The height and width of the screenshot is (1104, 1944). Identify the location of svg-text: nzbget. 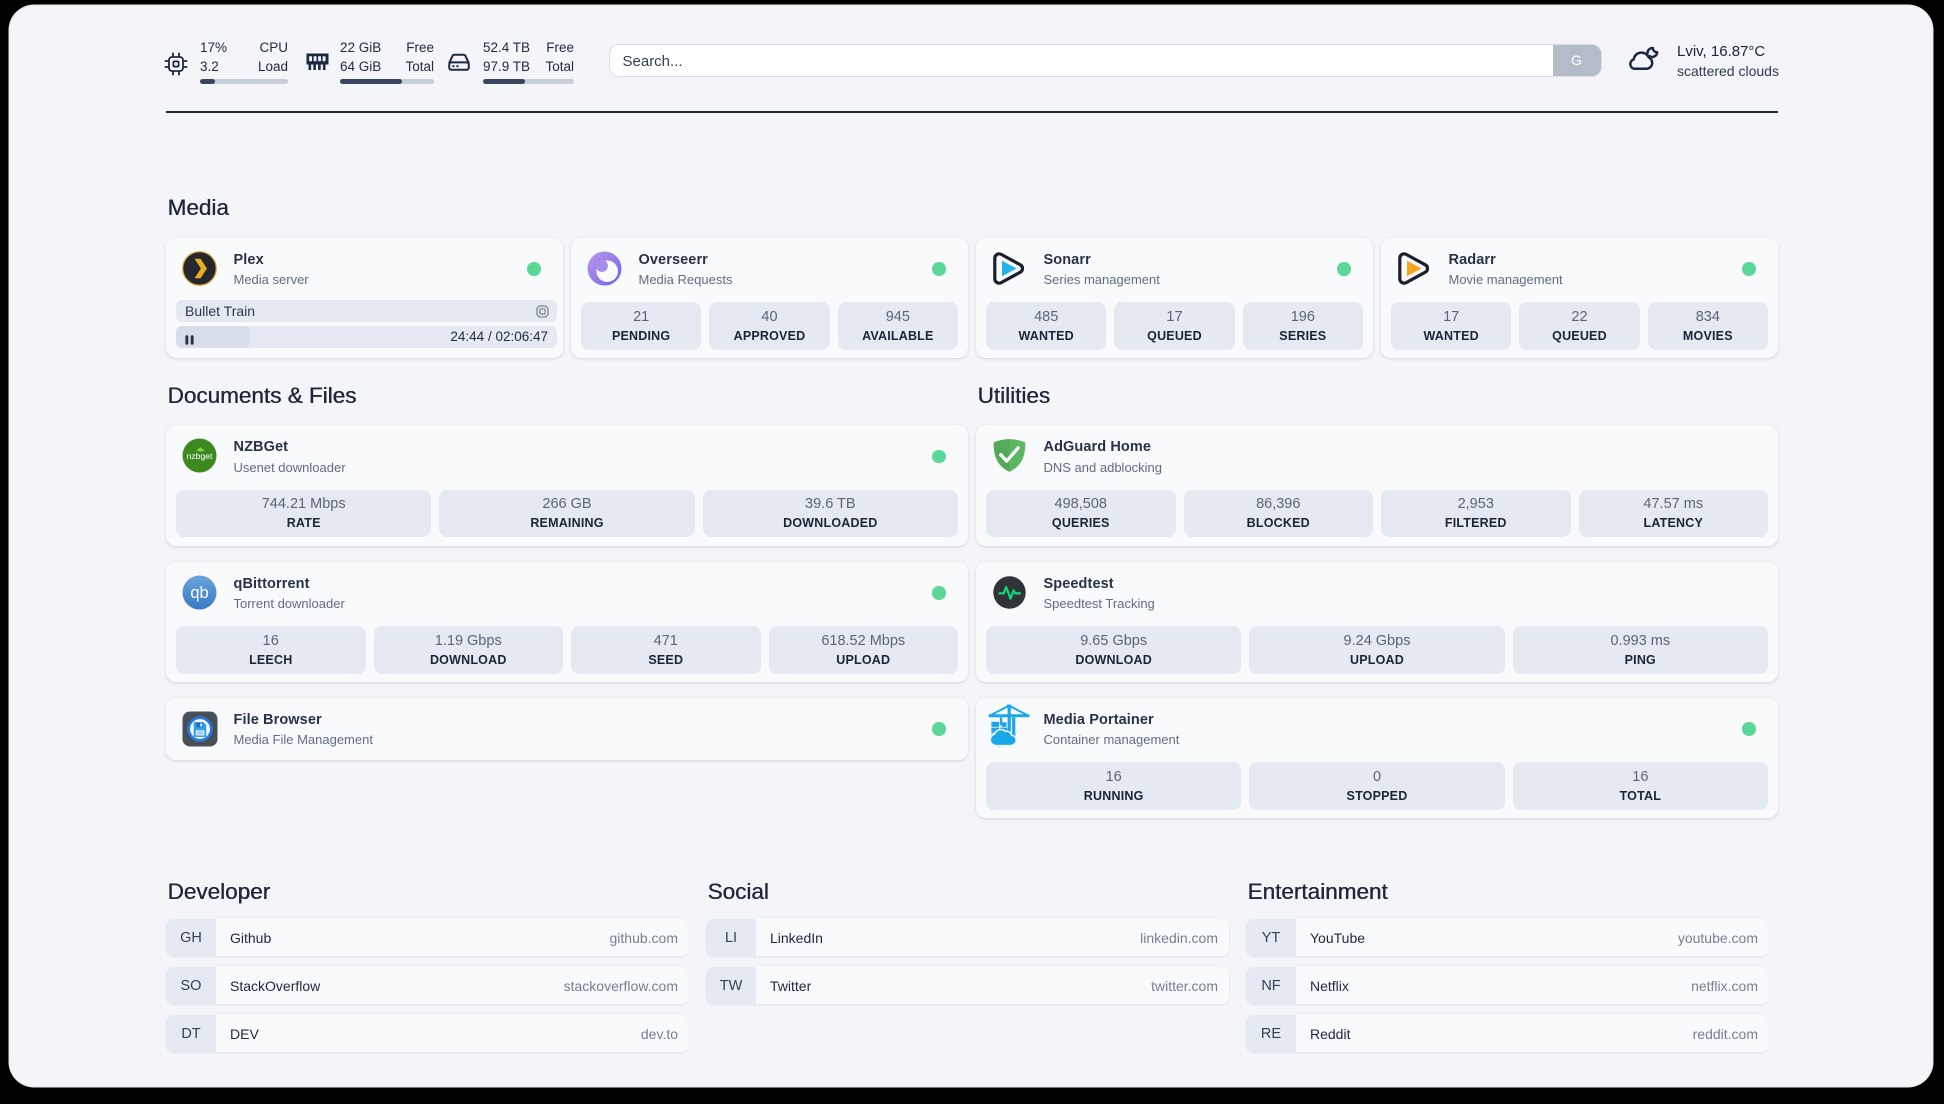
(200, 456).